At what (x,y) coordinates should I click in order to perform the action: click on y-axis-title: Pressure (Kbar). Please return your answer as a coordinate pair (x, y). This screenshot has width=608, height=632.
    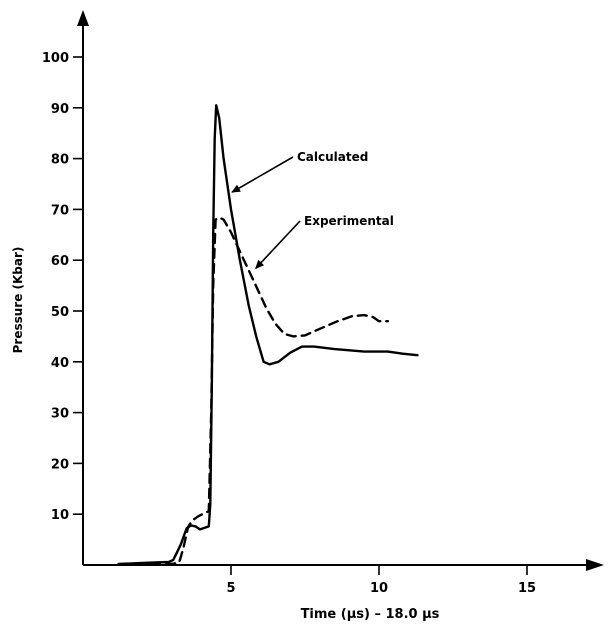
    Looking at the image, I should click on (18, 300).